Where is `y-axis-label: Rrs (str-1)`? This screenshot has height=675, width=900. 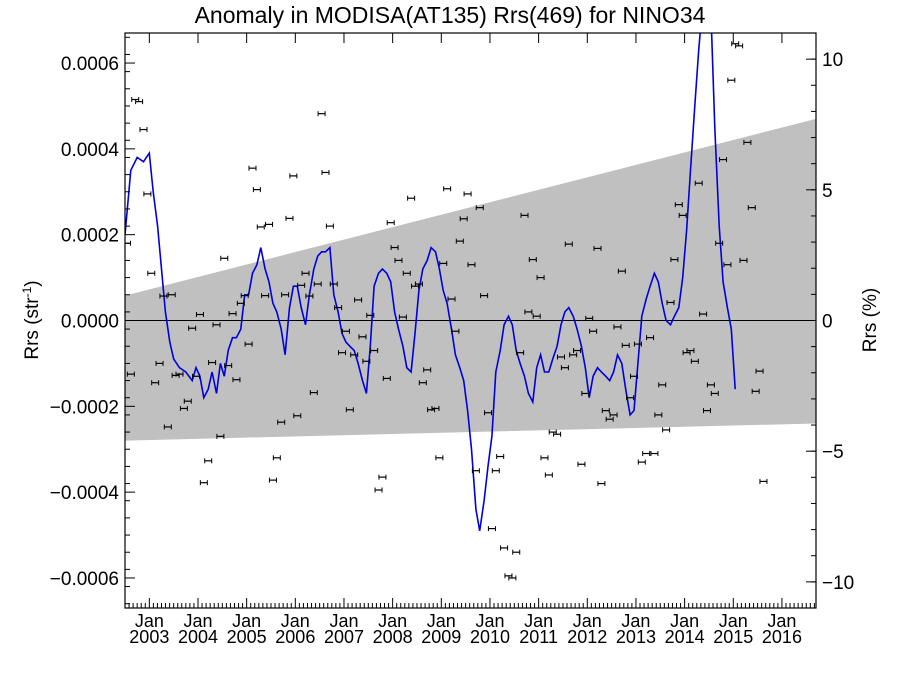 y-axis-label: Rrs (str-1) is located at coordinates (31, 319).